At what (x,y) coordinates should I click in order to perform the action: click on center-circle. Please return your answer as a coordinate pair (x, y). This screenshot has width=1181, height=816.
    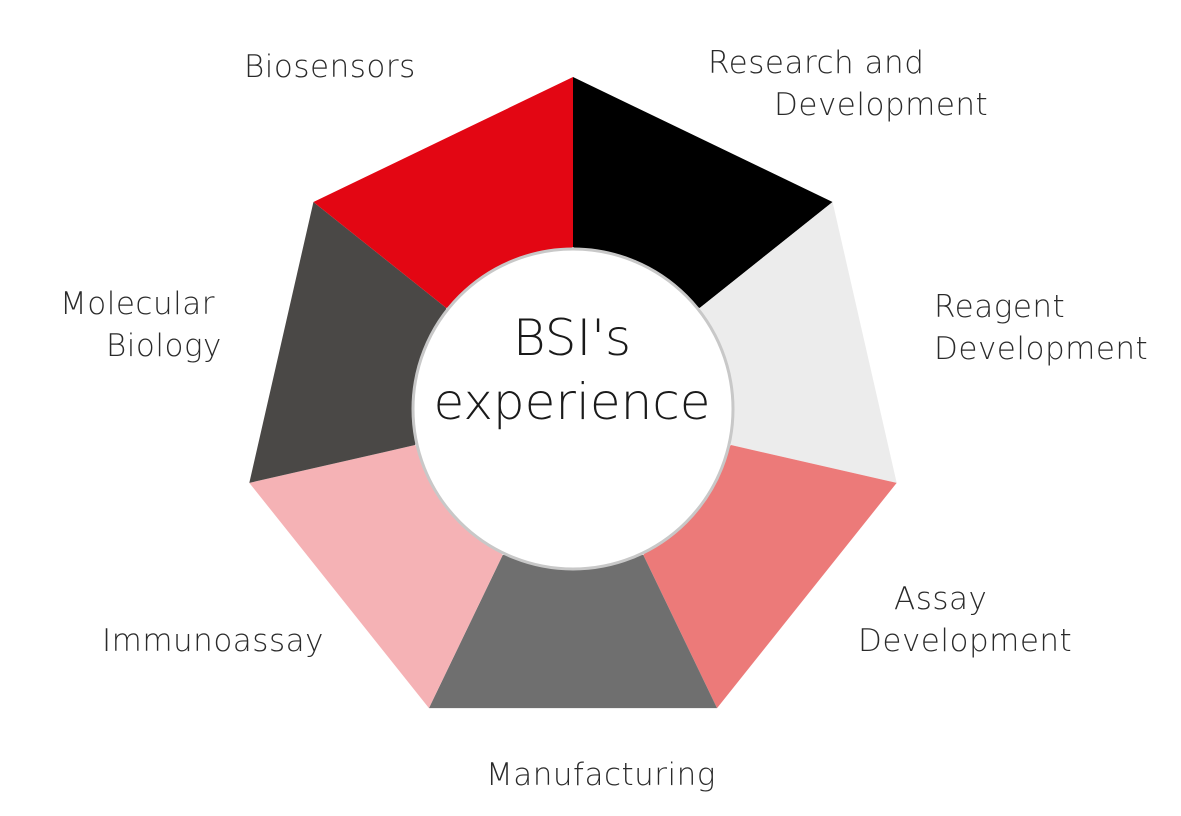
    Looking at the image, I should click on (573, 409).